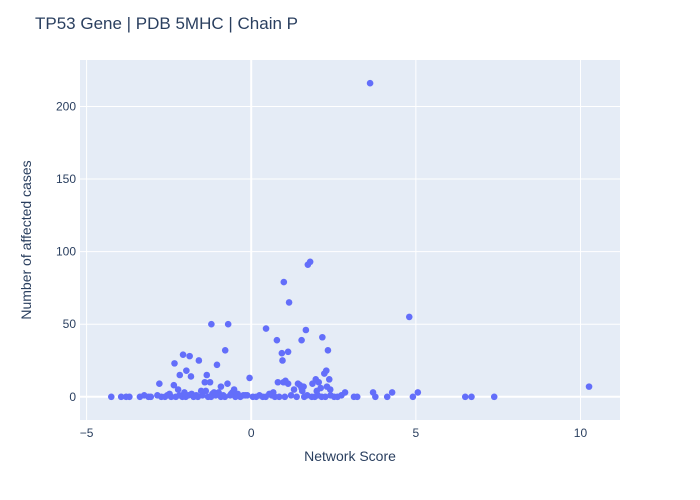 The image size is (700, 500). What do you see at coordinates (26, 239) in the screenshot?
I see `y-axis-title: Number of affected cases` at bounding box center [26, 239].